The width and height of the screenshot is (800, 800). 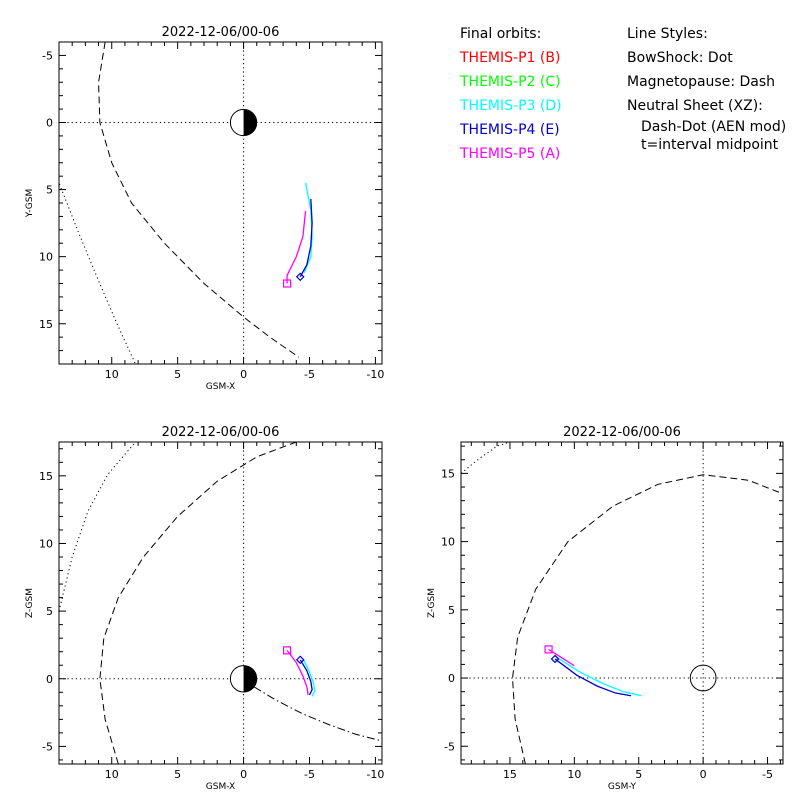 What do you see at coordinates (510, 130) in the screenshot?
I see `legend-item-p4: THEMIS-P4 (E)` at bounding box center [510, 130].